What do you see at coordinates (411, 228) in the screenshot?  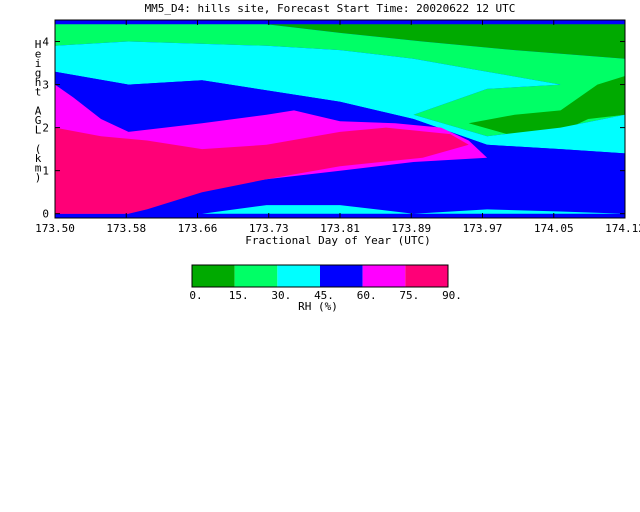 I see `x-tick-label: 173.89` at bounding box center [411, 228].